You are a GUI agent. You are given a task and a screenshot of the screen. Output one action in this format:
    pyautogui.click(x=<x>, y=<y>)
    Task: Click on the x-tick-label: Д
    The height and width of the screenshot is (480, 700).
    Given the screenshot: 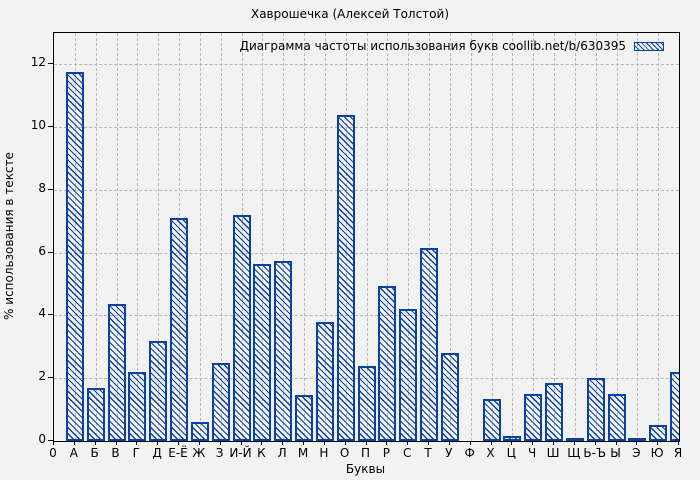 What is the action you would take?
    pyautogui.click(x=157, y=453)
    